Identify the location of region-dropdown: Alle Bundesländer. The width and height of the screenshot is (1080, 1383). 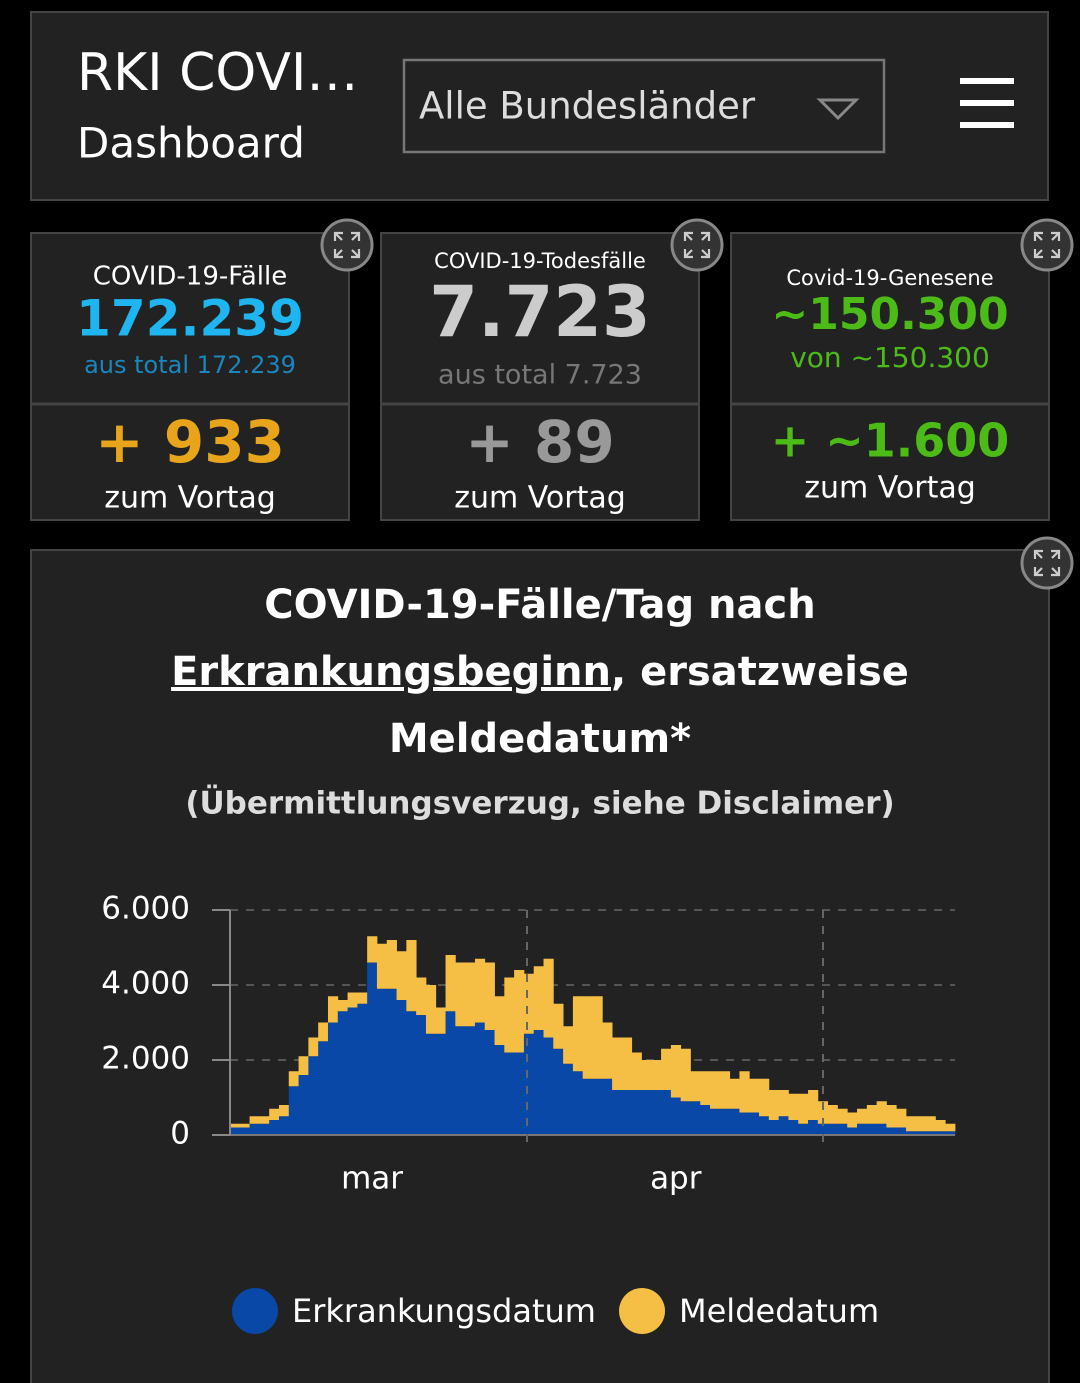
(644, 106).